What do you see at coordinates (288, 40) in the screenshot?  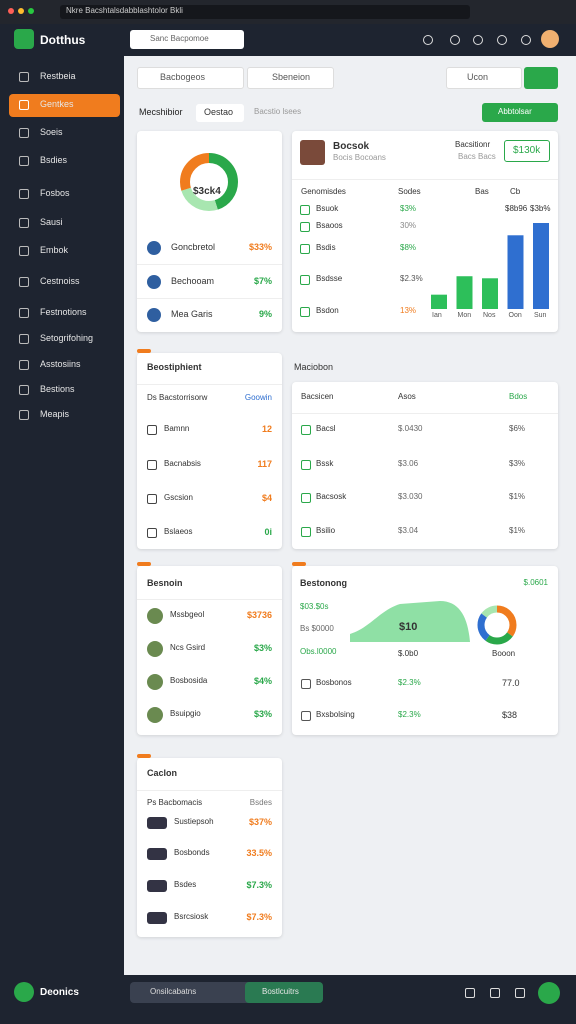 I see `app-header` at bounding box center [288, 40].